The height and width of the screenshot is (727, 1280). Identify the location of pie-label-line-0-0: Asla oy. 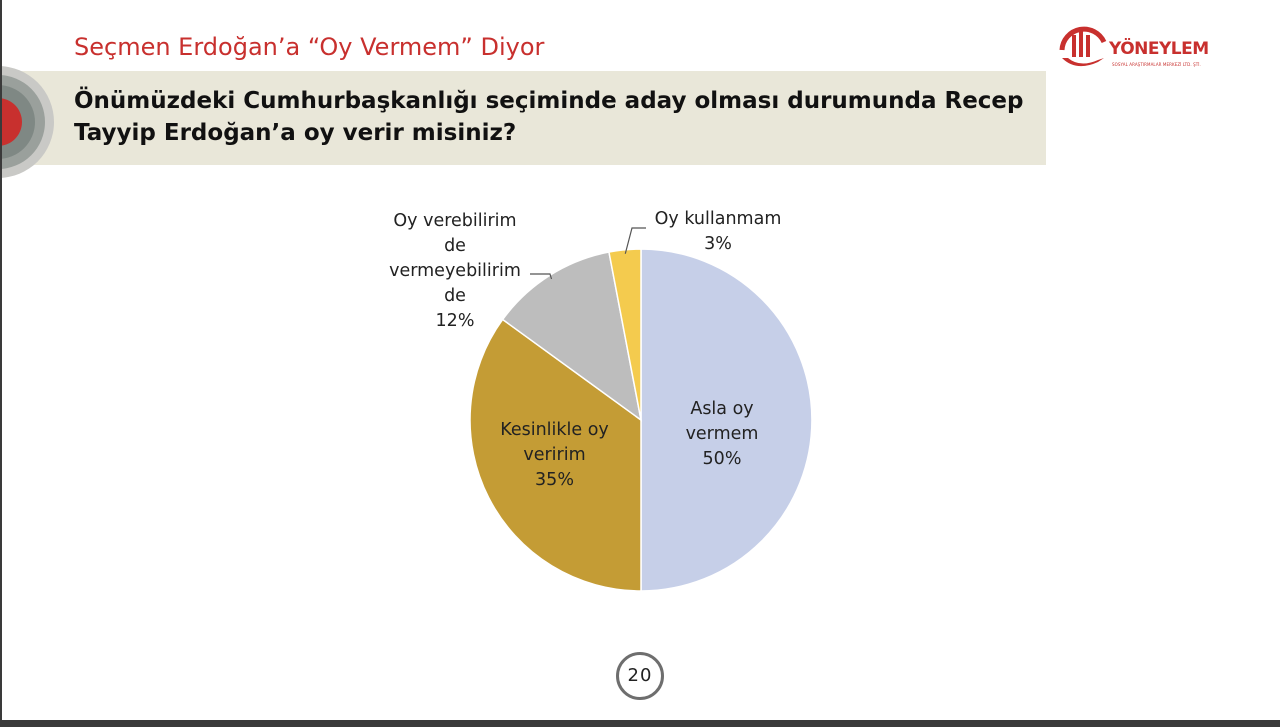
(722, 409).